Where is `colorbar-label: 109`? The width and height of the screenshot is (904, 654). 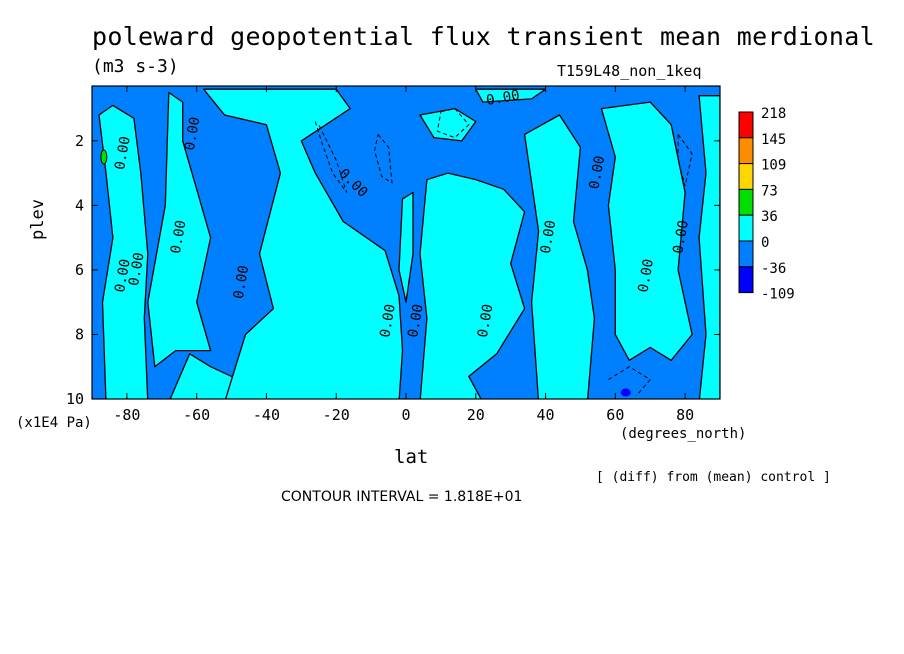
colorbar-label: 109 is located at coordinates (773, 166).